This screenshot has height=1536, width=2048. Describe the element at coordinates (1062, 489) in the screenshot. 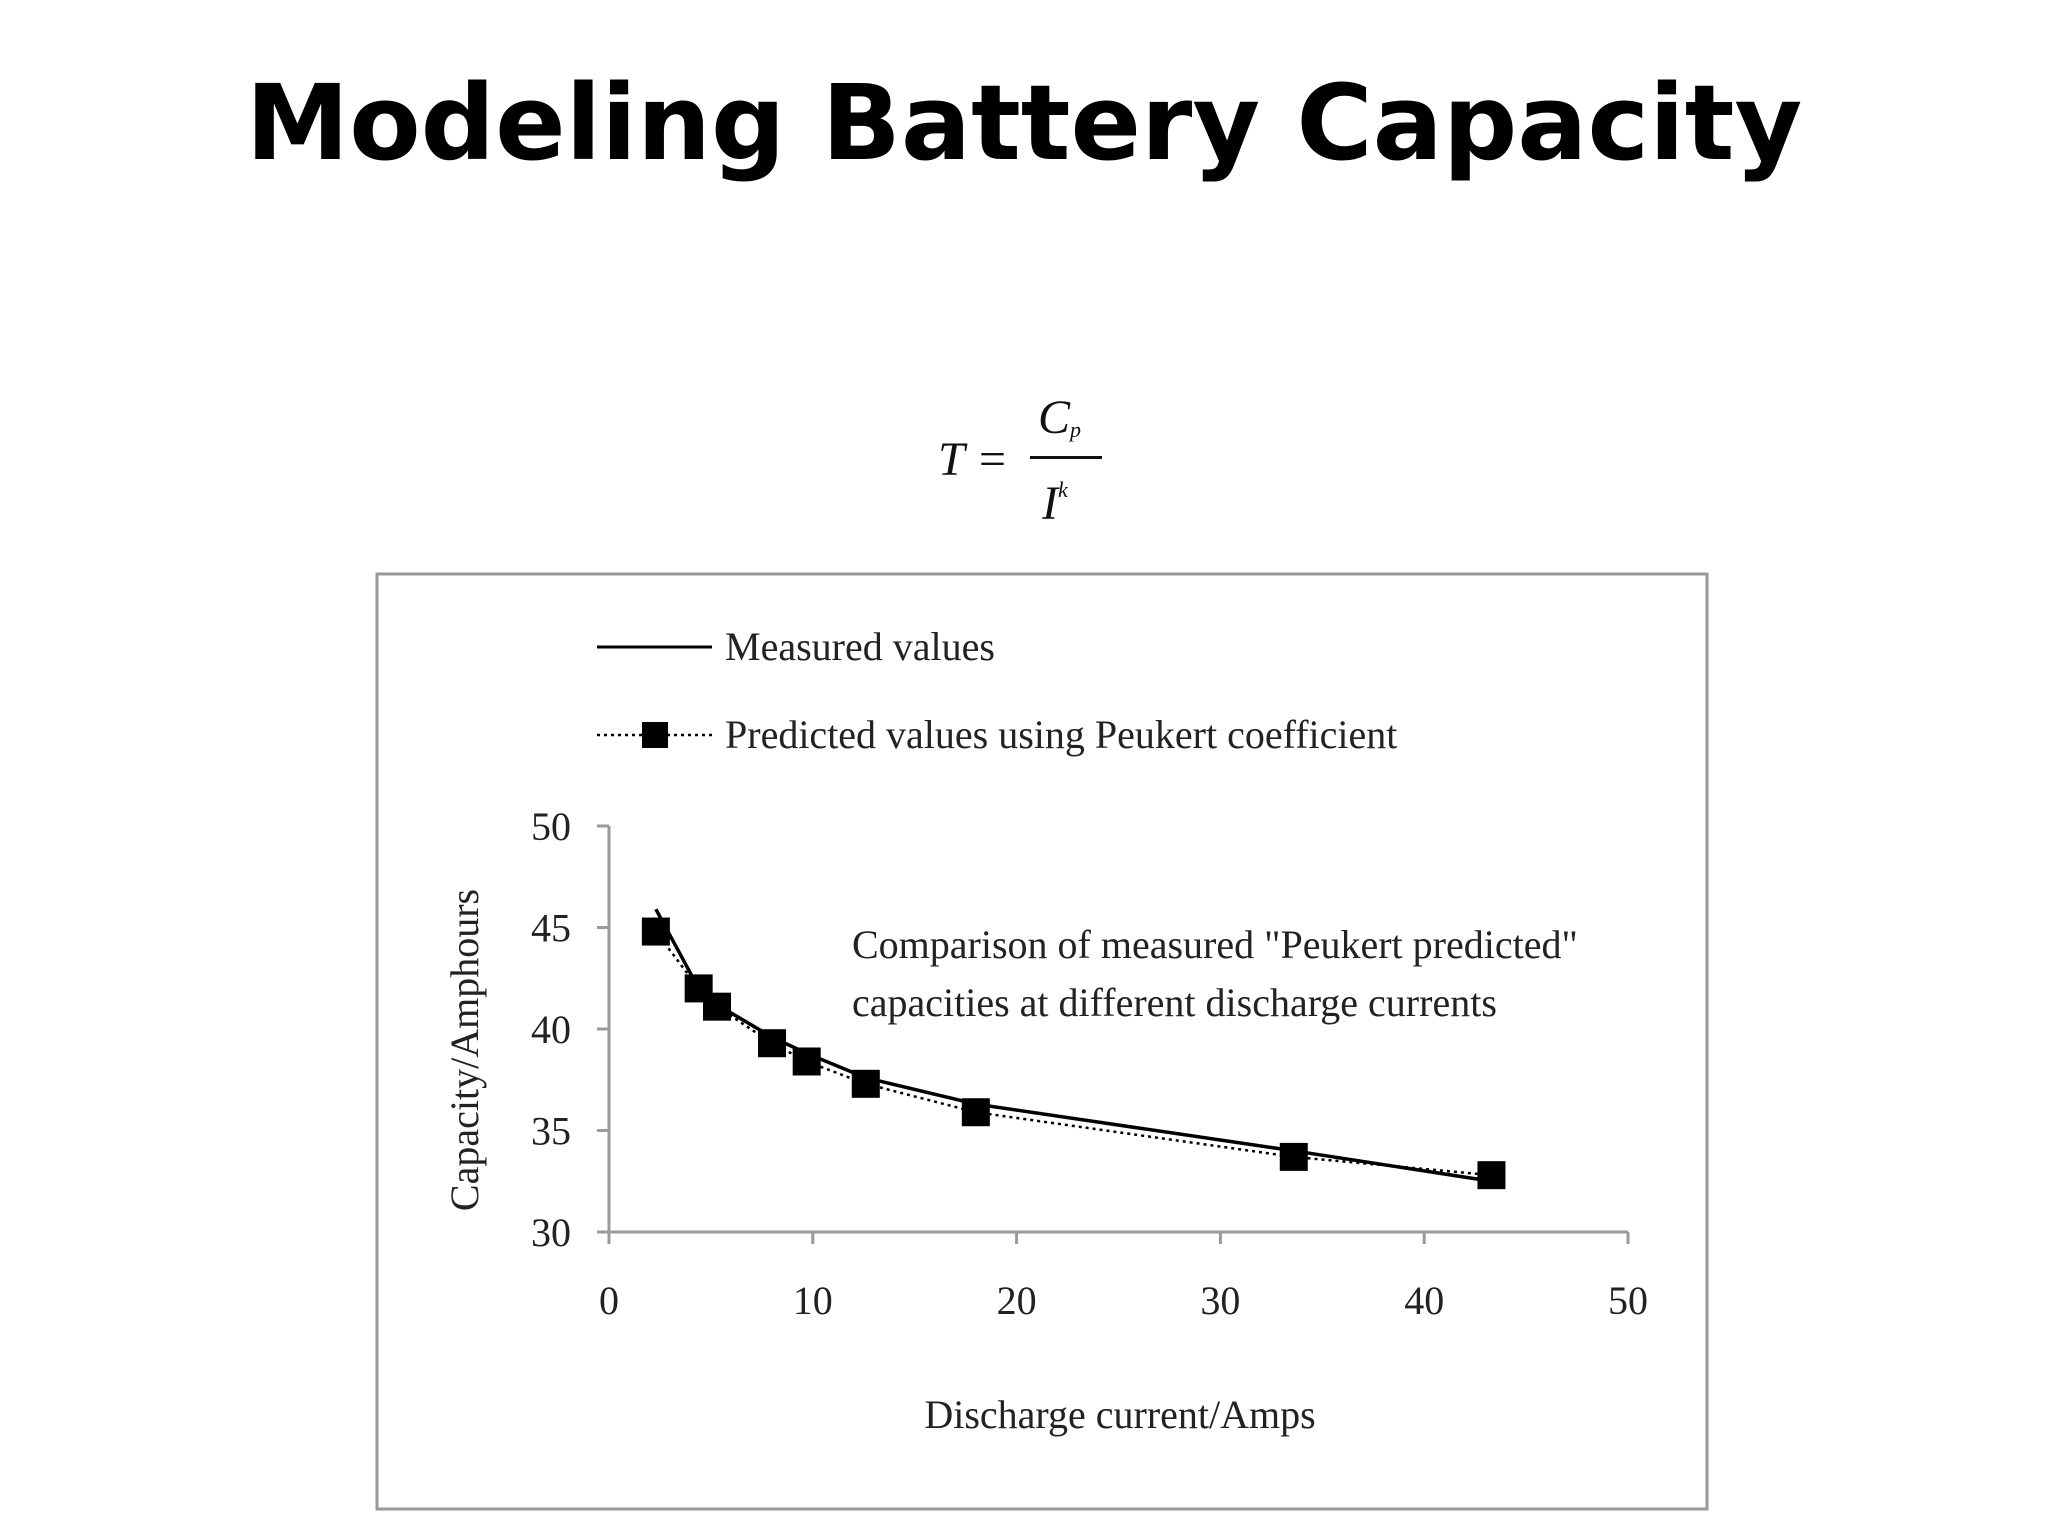

I see `formula-denominator-exponent: k` at that location.